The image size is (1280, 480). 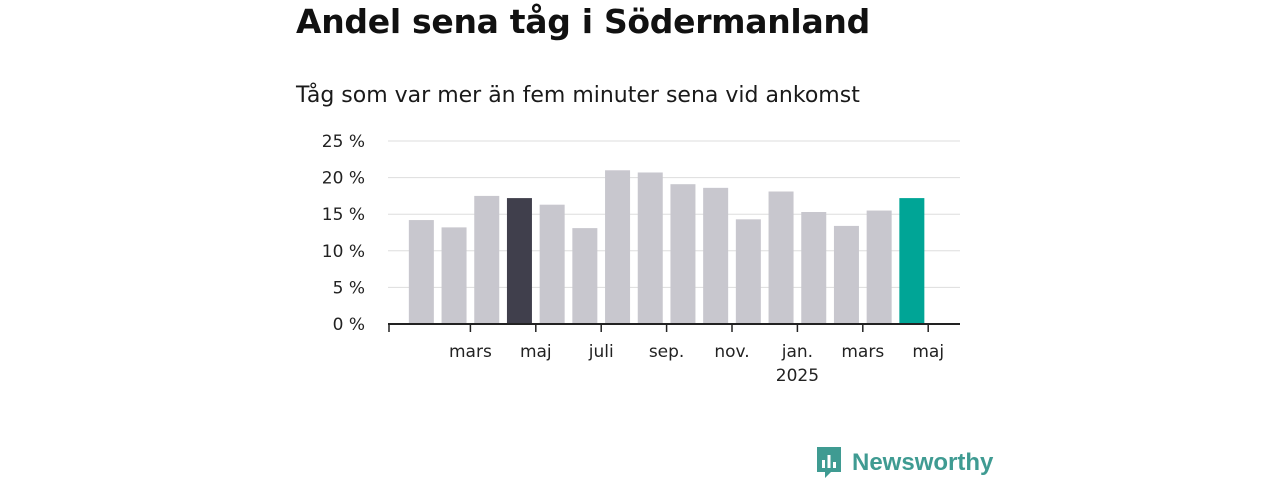 I want to click on x-tick-label: juli, so click(x=601, y=352).